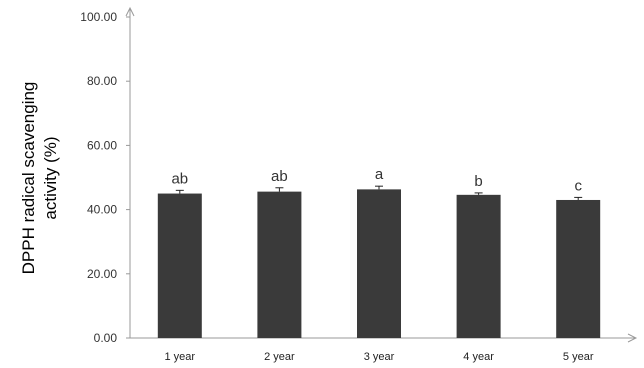 Image resolution: width=644 pixels, height=368 pixels. Describe the element at coordinates (102, 274) in the screenshot. I see `y-tick-label: 20.00` at that location.